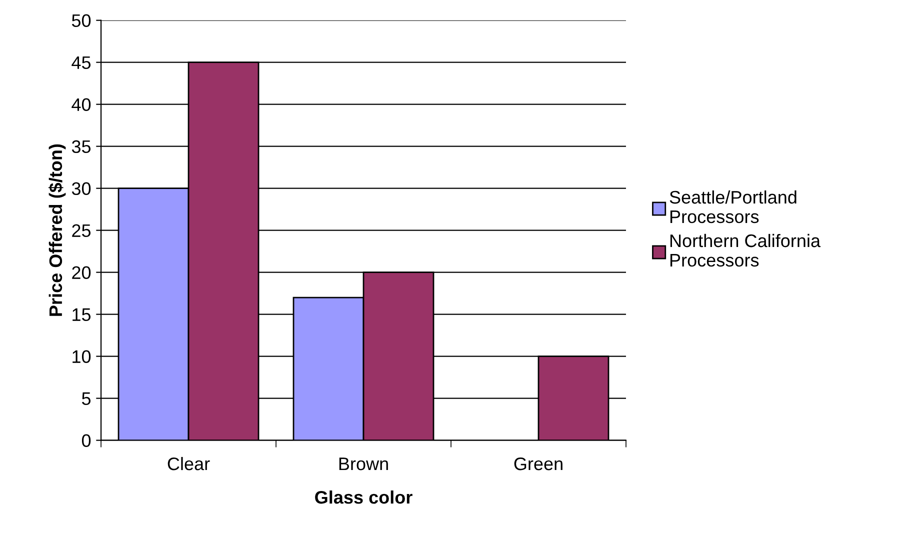 The width and height of the screenshot is (902, 535). Describe the element at coordinates (189, 463) in the screenshot. I see `x-tick-label: Clear` at that location.